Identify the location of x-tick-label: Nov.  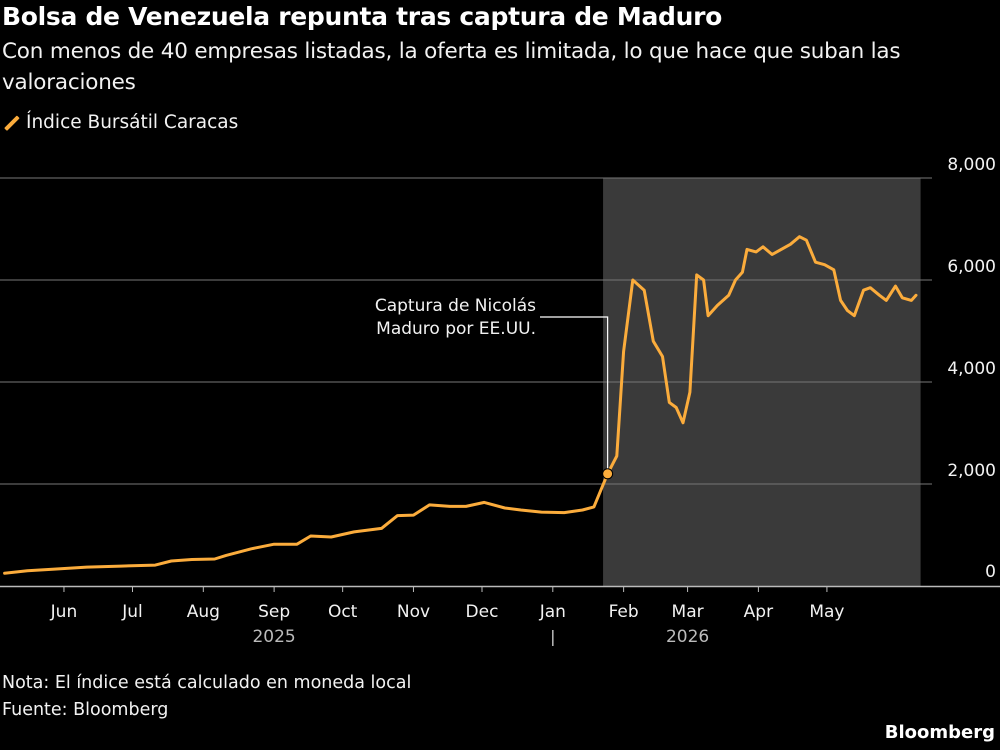
(413, 612).